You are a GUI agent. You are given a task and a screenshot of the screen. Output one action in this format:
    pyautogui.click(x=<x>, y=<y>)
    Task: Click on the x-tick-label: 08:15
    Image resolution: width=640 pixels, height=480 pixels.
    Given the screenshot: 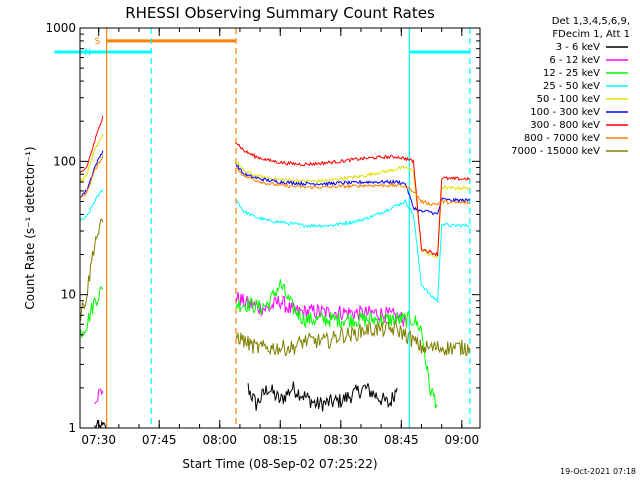 What is the action you would take?
    pyautogui.click(x=280, y=440)
    